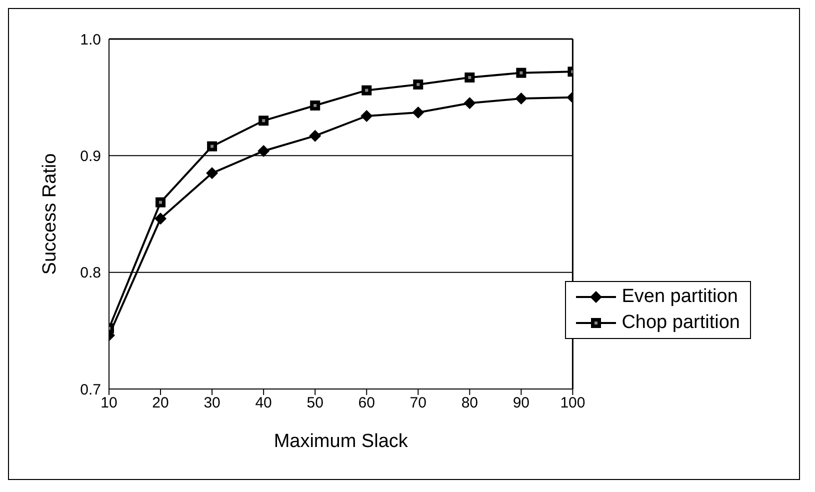 This screenshot has height=492, width=815. I want to click on y-tick-label: 0.7, so click(90, 389).